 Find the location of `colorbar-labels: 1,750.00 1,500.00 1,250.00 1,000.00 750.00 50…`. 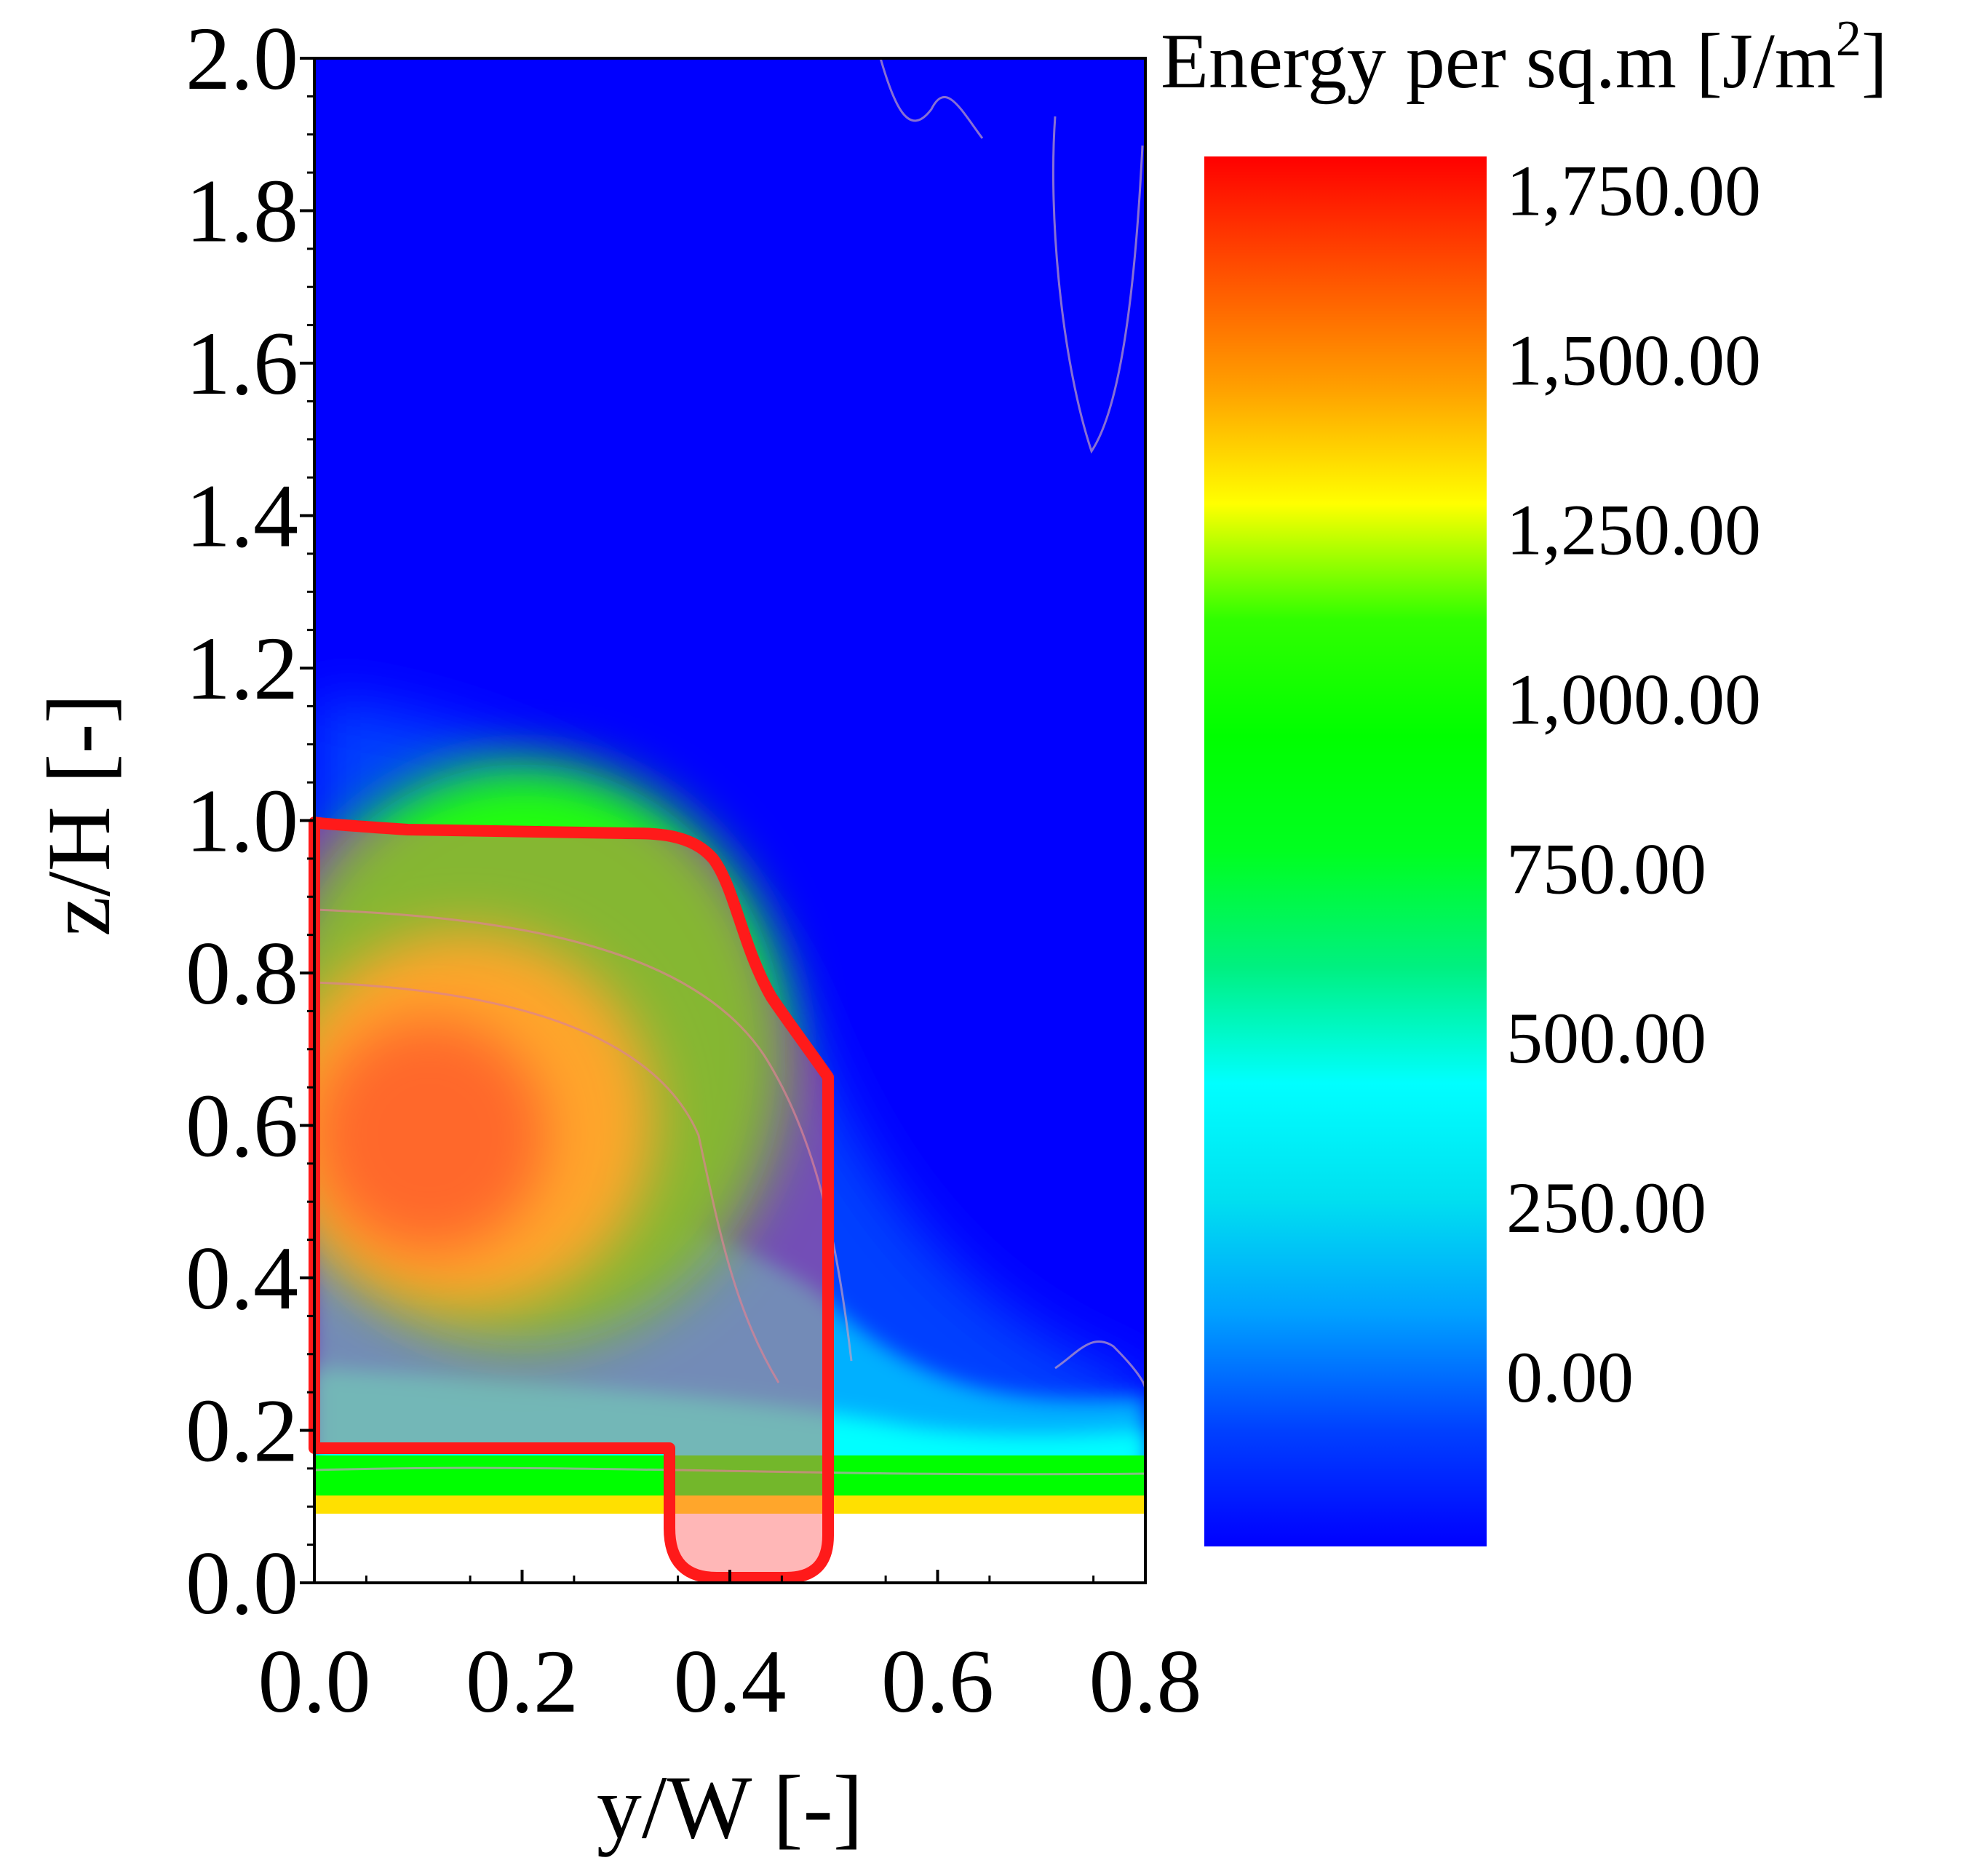

colorbar-labels: 1,750.00 1,500.00 1,250.00 1,000.00 750.00 50… is located at coordinates (1633, 785).